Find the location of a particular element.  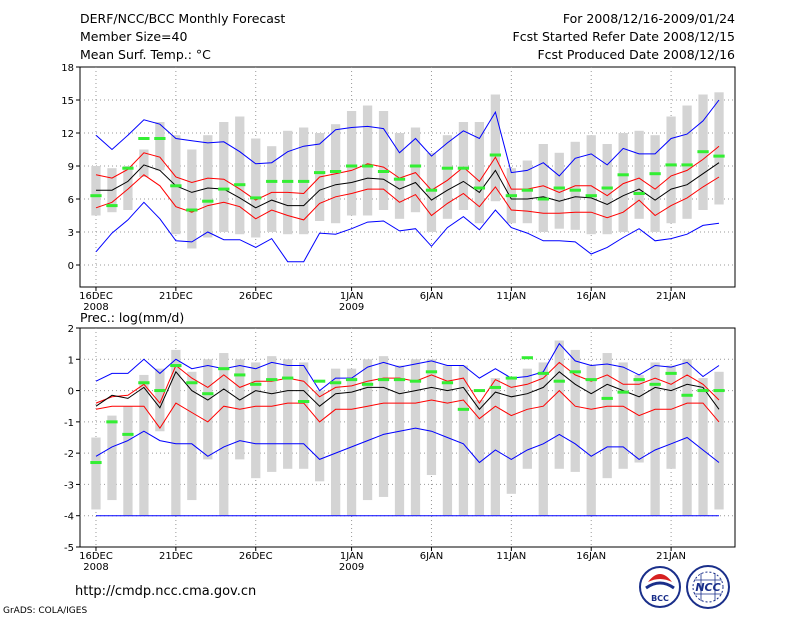

series-min-line is located at coordinates (407, 232).